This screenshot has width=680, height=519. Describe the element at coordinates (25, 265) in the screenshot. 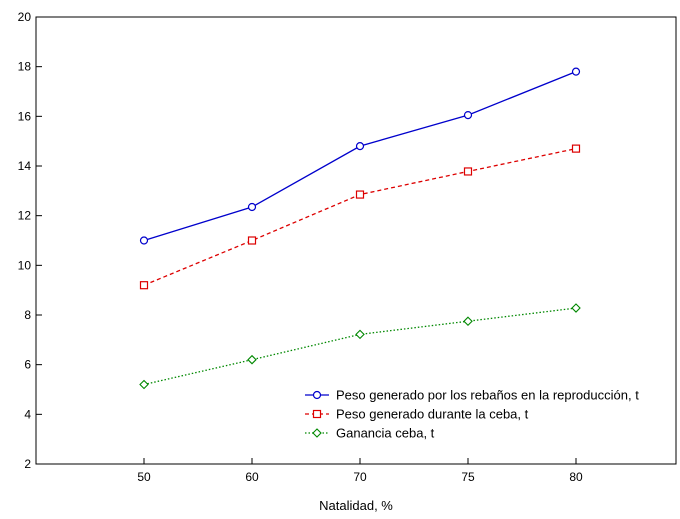

I see `y-tick-label: 10` at that location.